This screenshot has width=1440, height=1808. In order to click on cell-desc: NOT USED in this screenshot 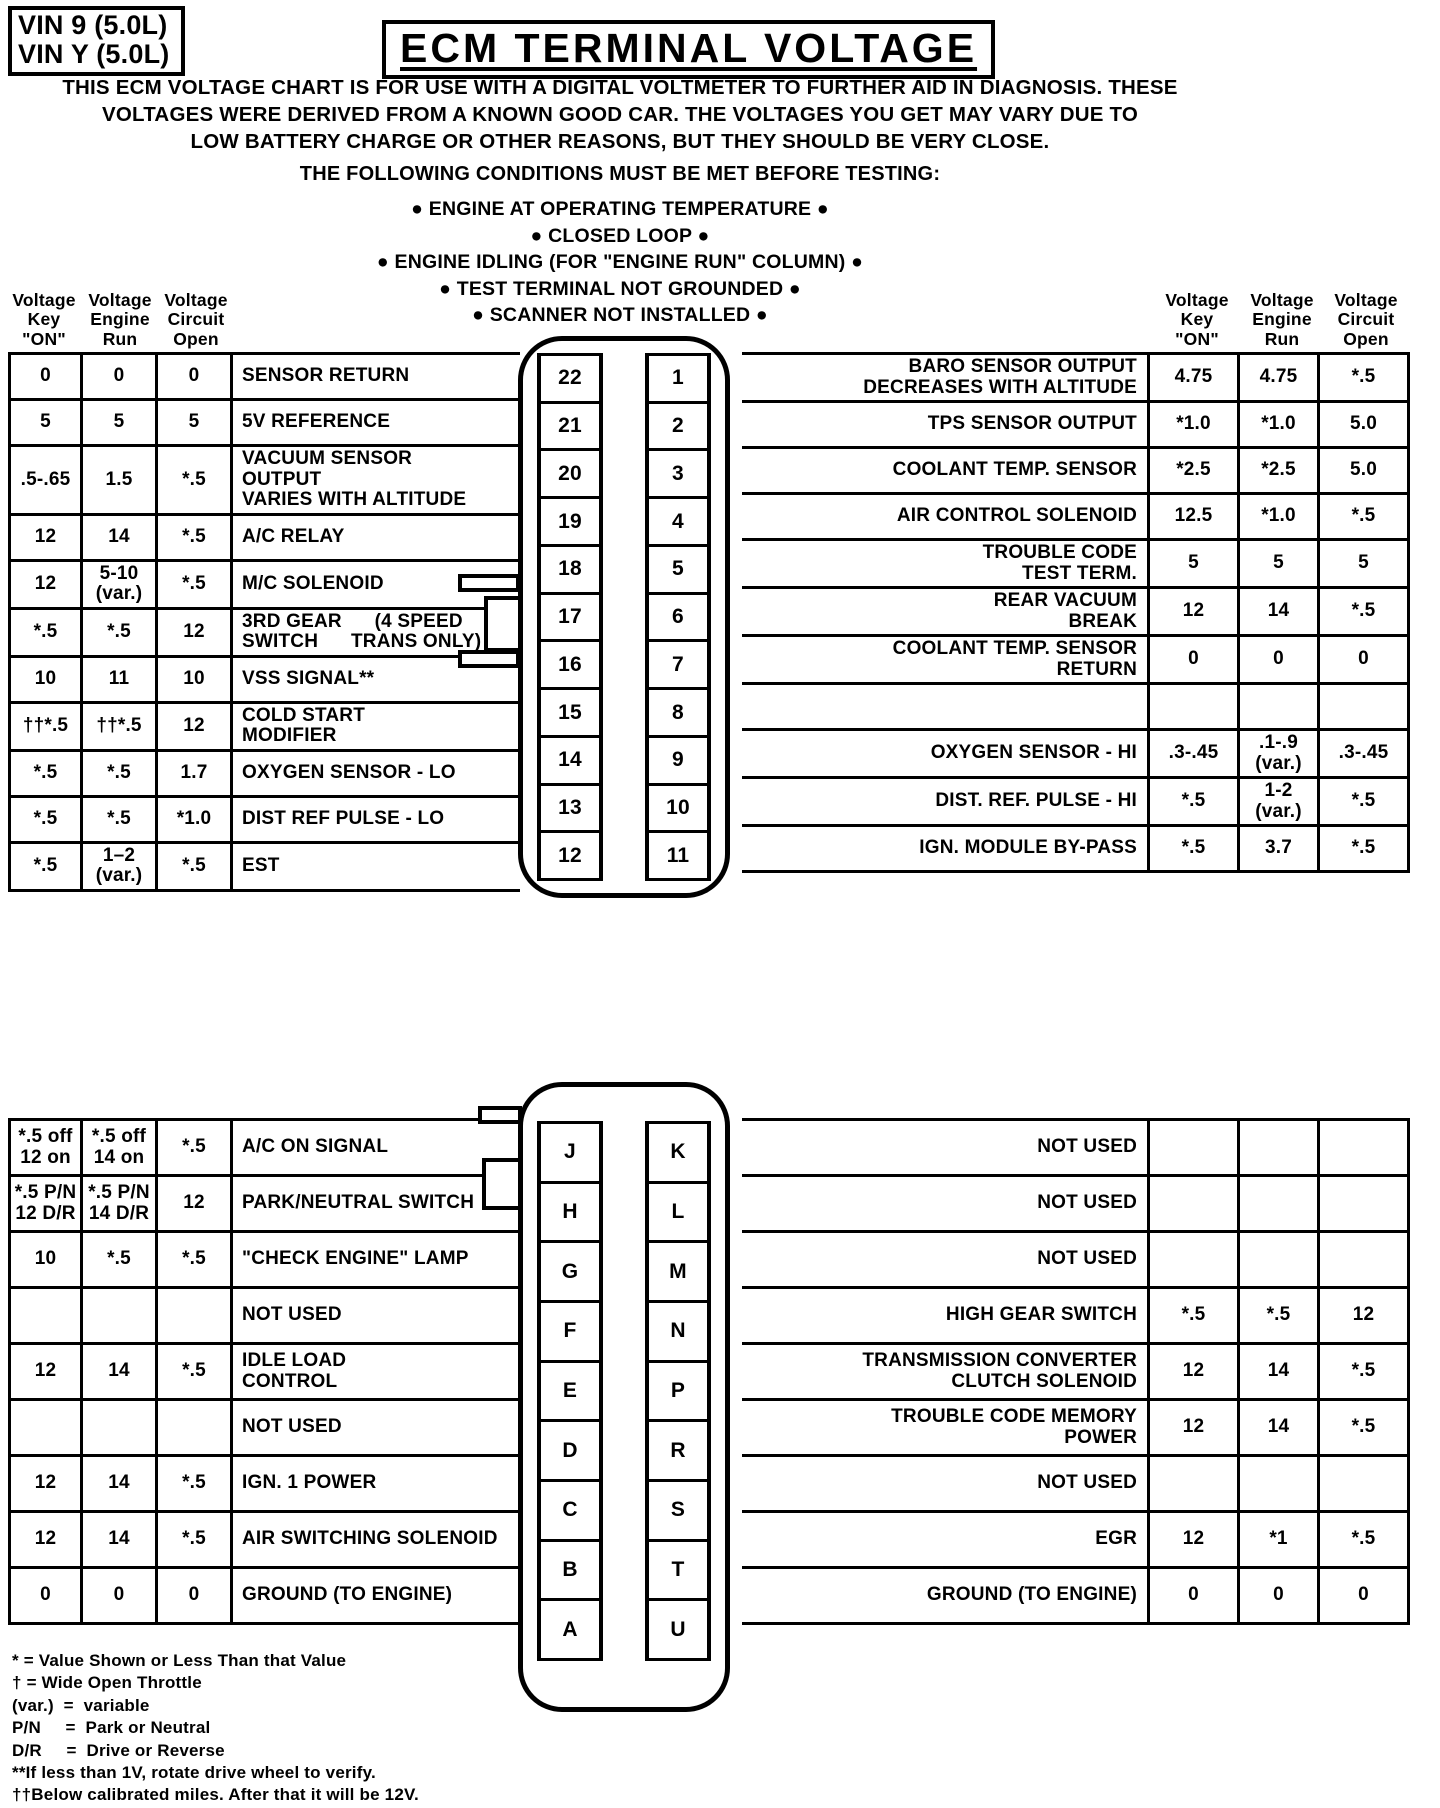, I will do `click(375, 1315)`.